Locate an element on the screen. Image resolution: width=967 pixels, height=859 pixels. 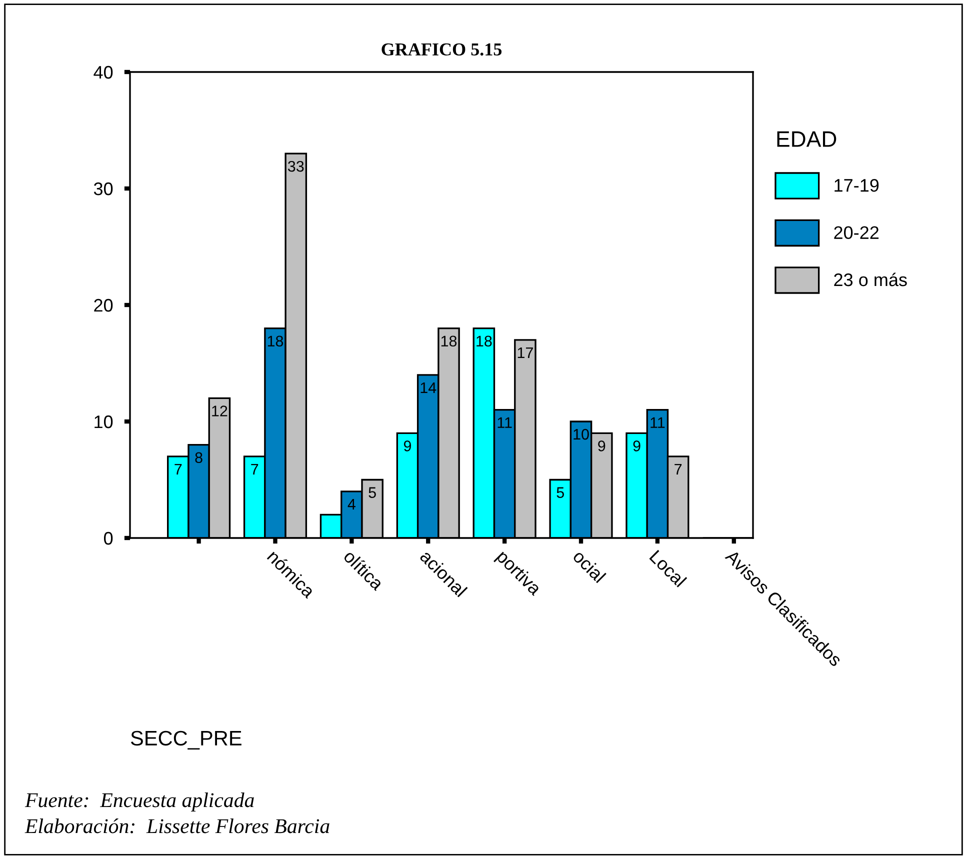
data-label: 12 is located at coordinates (220, 411).